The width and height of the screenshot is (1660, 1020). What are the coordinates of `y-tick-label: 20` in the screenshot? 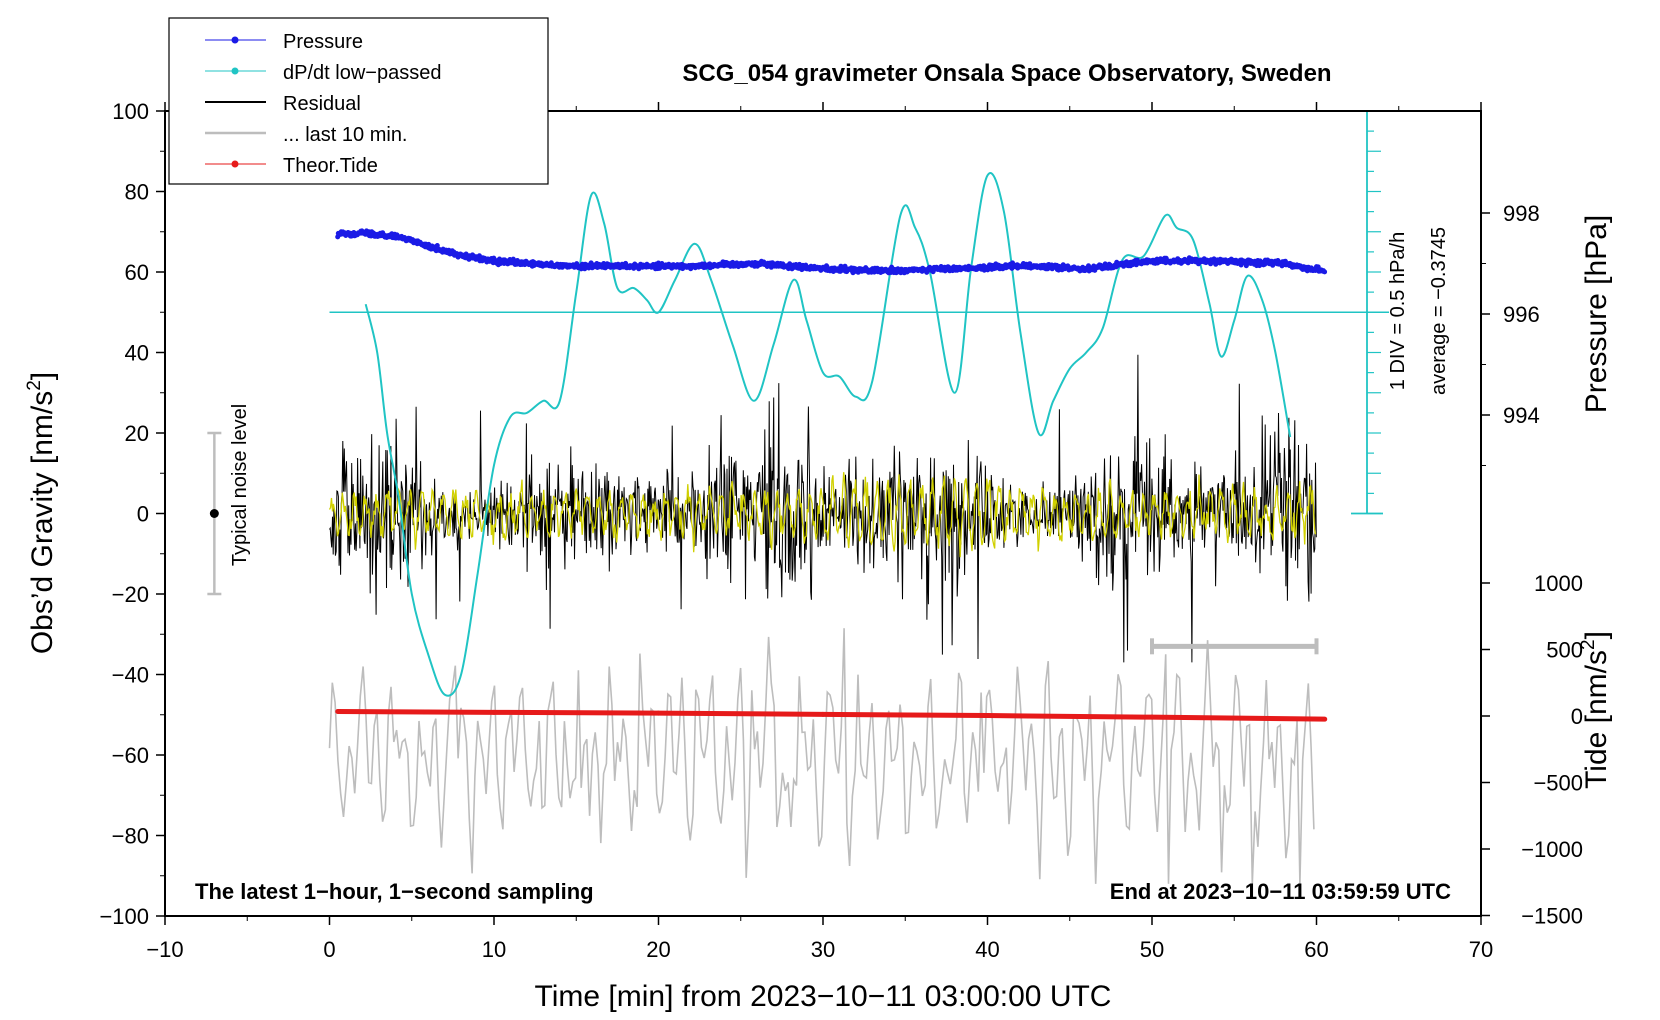 It's located at (137, 433).